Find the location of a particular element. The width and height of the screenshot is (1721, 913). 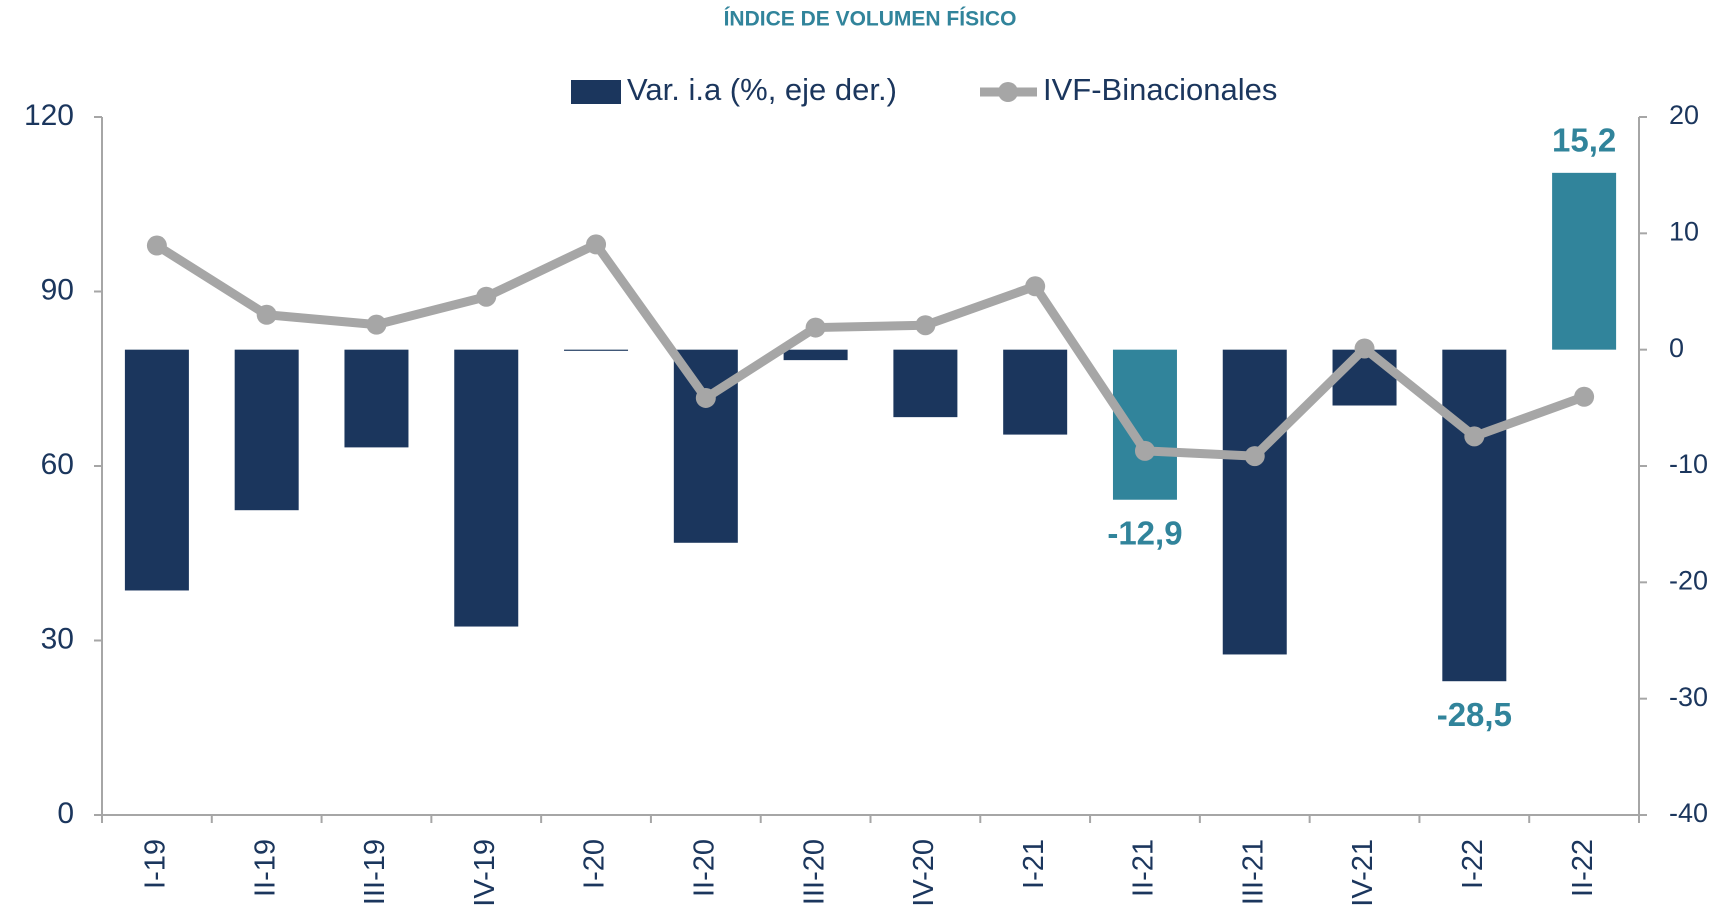

x-tick-label: II-20 is located at coordinates (704, 868).